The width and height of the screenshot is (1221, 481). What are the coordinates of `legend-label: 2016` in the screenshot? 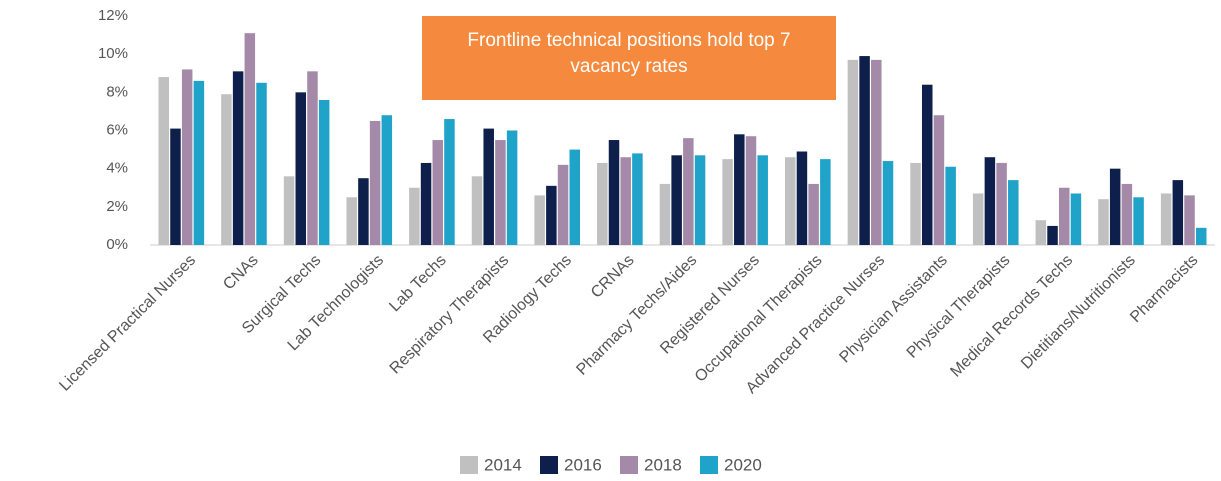 It's located at (583, 464).